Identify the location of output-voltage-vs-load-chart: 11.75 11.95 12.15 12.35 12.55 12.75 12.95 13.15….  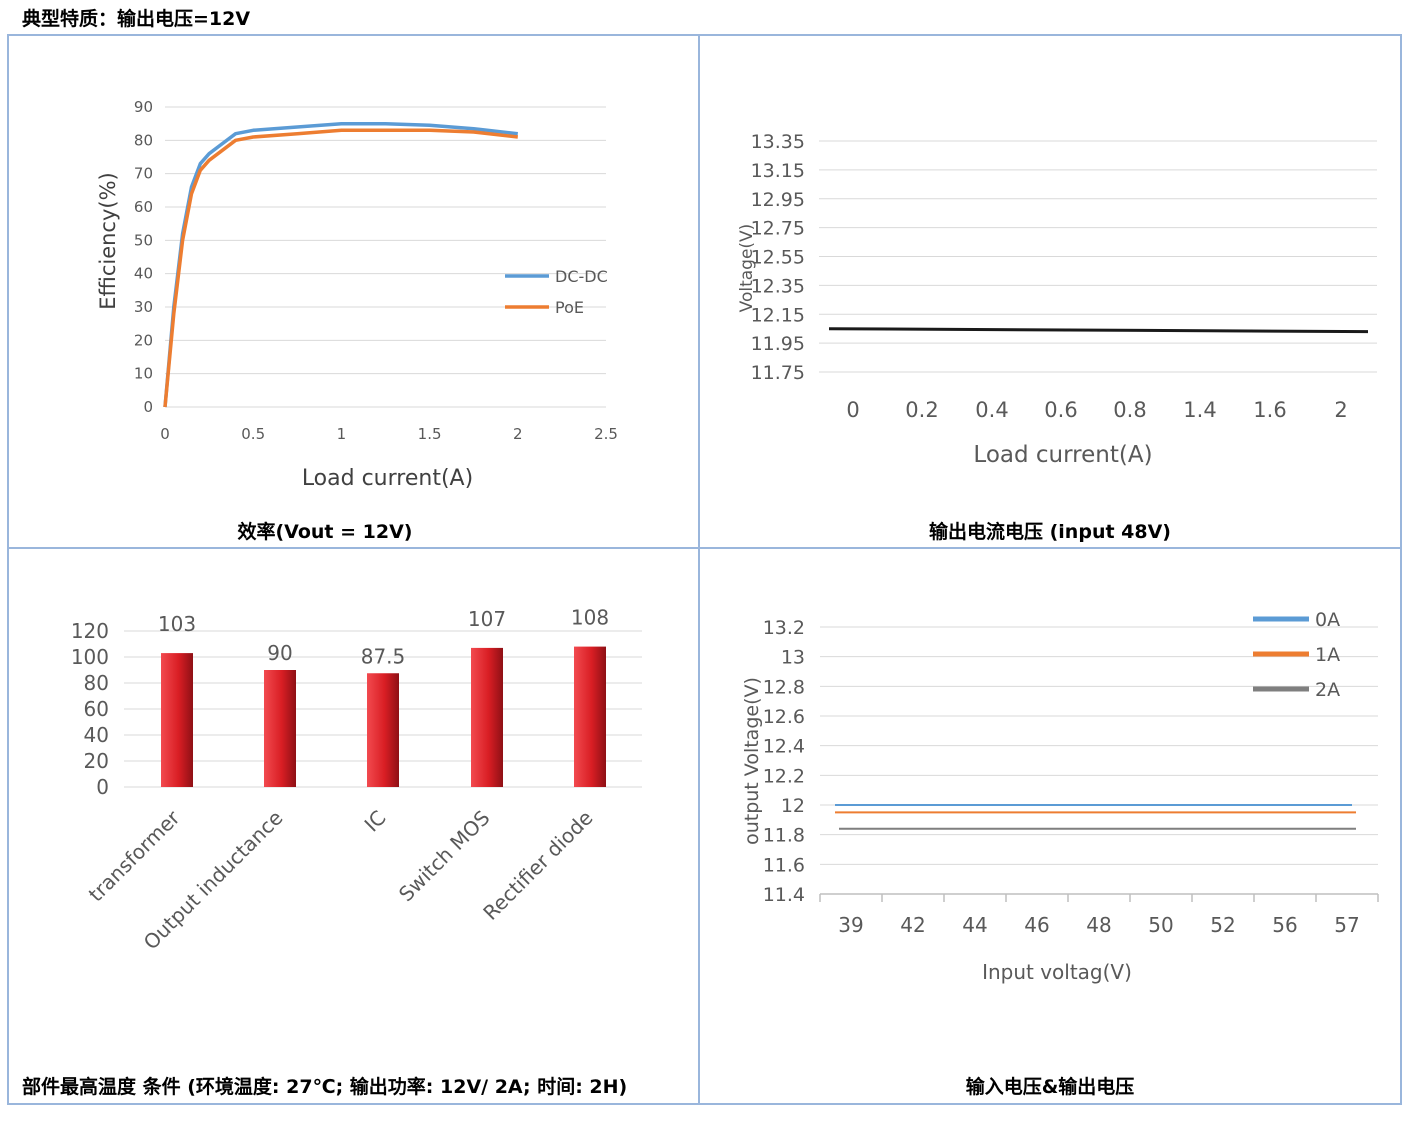
(1057, 299).